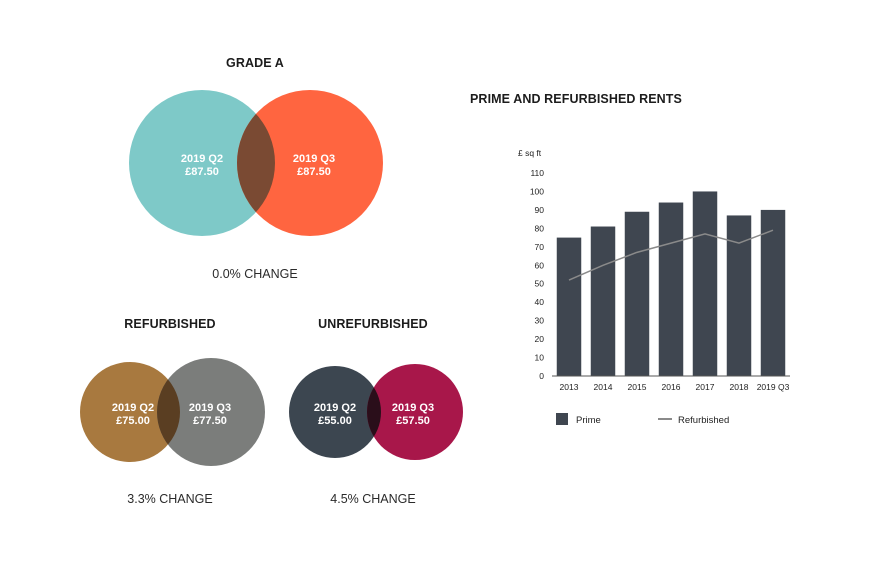 The image size is (869, 564). I want to click on y-tick-label: 40, so click(540, 302).